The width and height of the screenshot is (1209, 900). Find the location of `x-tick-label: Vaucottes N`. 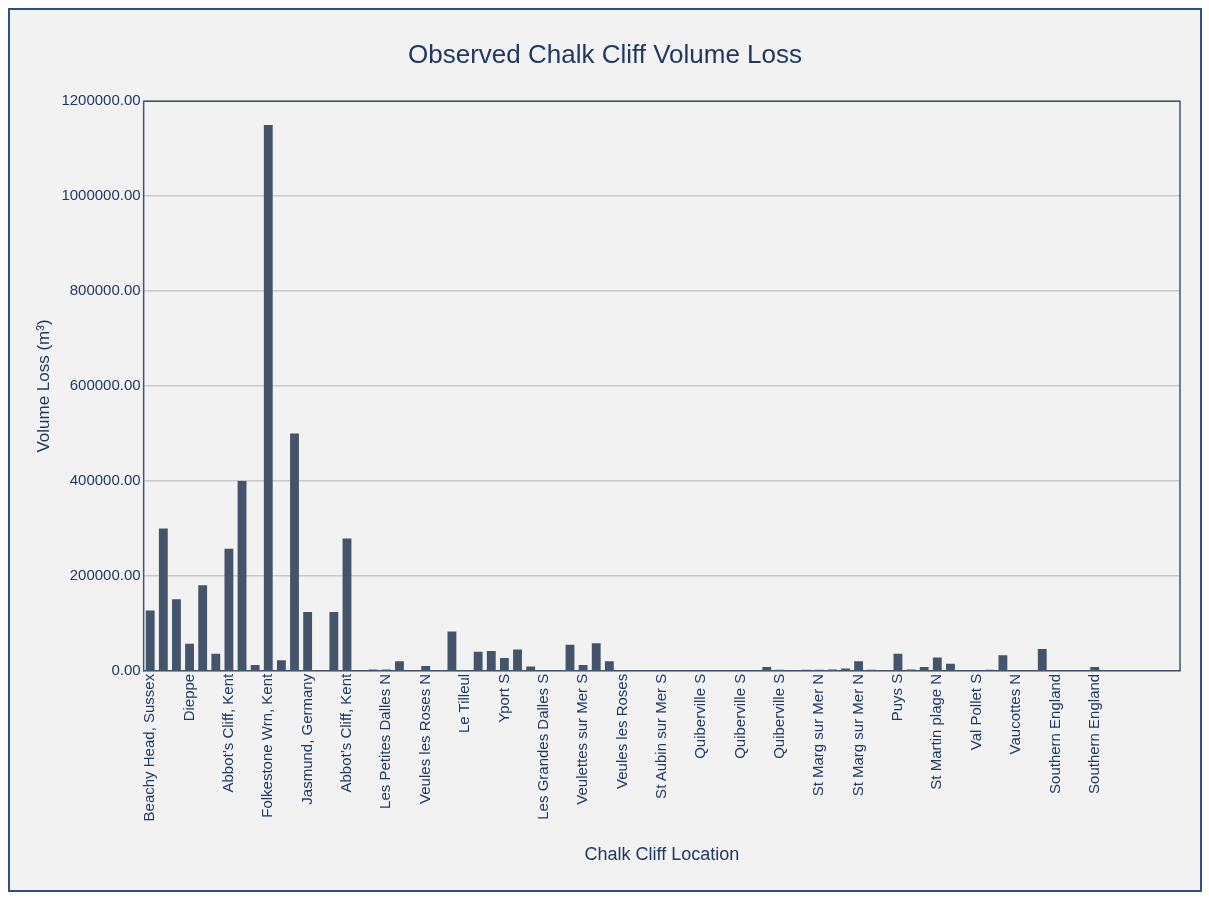

x-tick-label: Vaucottes N is located at coordinates (1015, 714).